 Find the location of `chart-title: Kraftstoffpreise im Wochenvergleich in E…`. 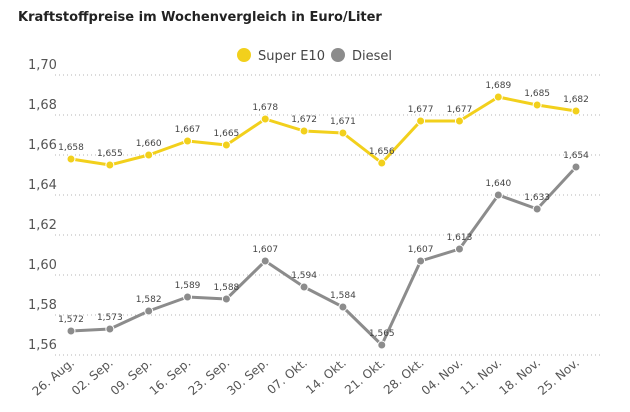

chart-title: Kraftstoffpreise im Wochenvergleich in E… is located at coordinates (200, 17).